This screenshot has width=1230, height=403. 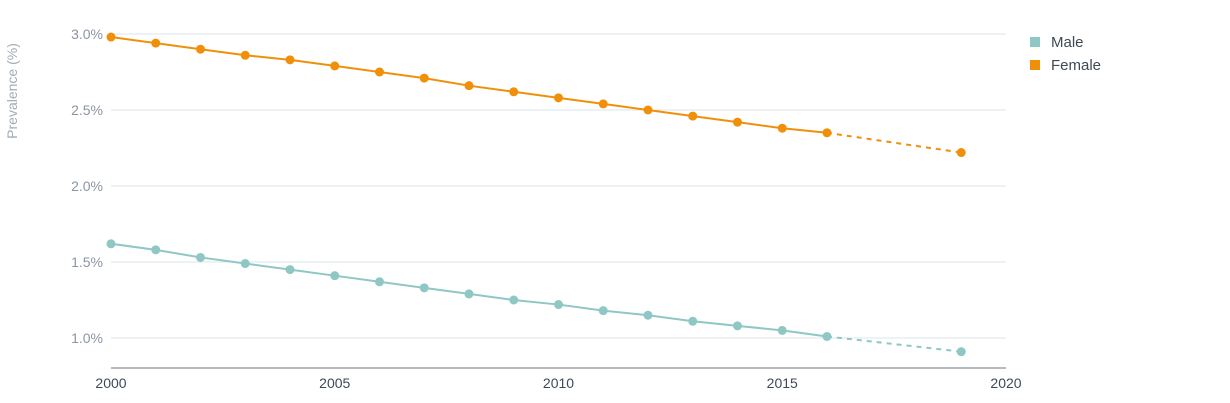 What do you see at coordinates (110, 383) in the screenshot?
I see `x-tick-label: 2000` at bounding box center [110, 383].